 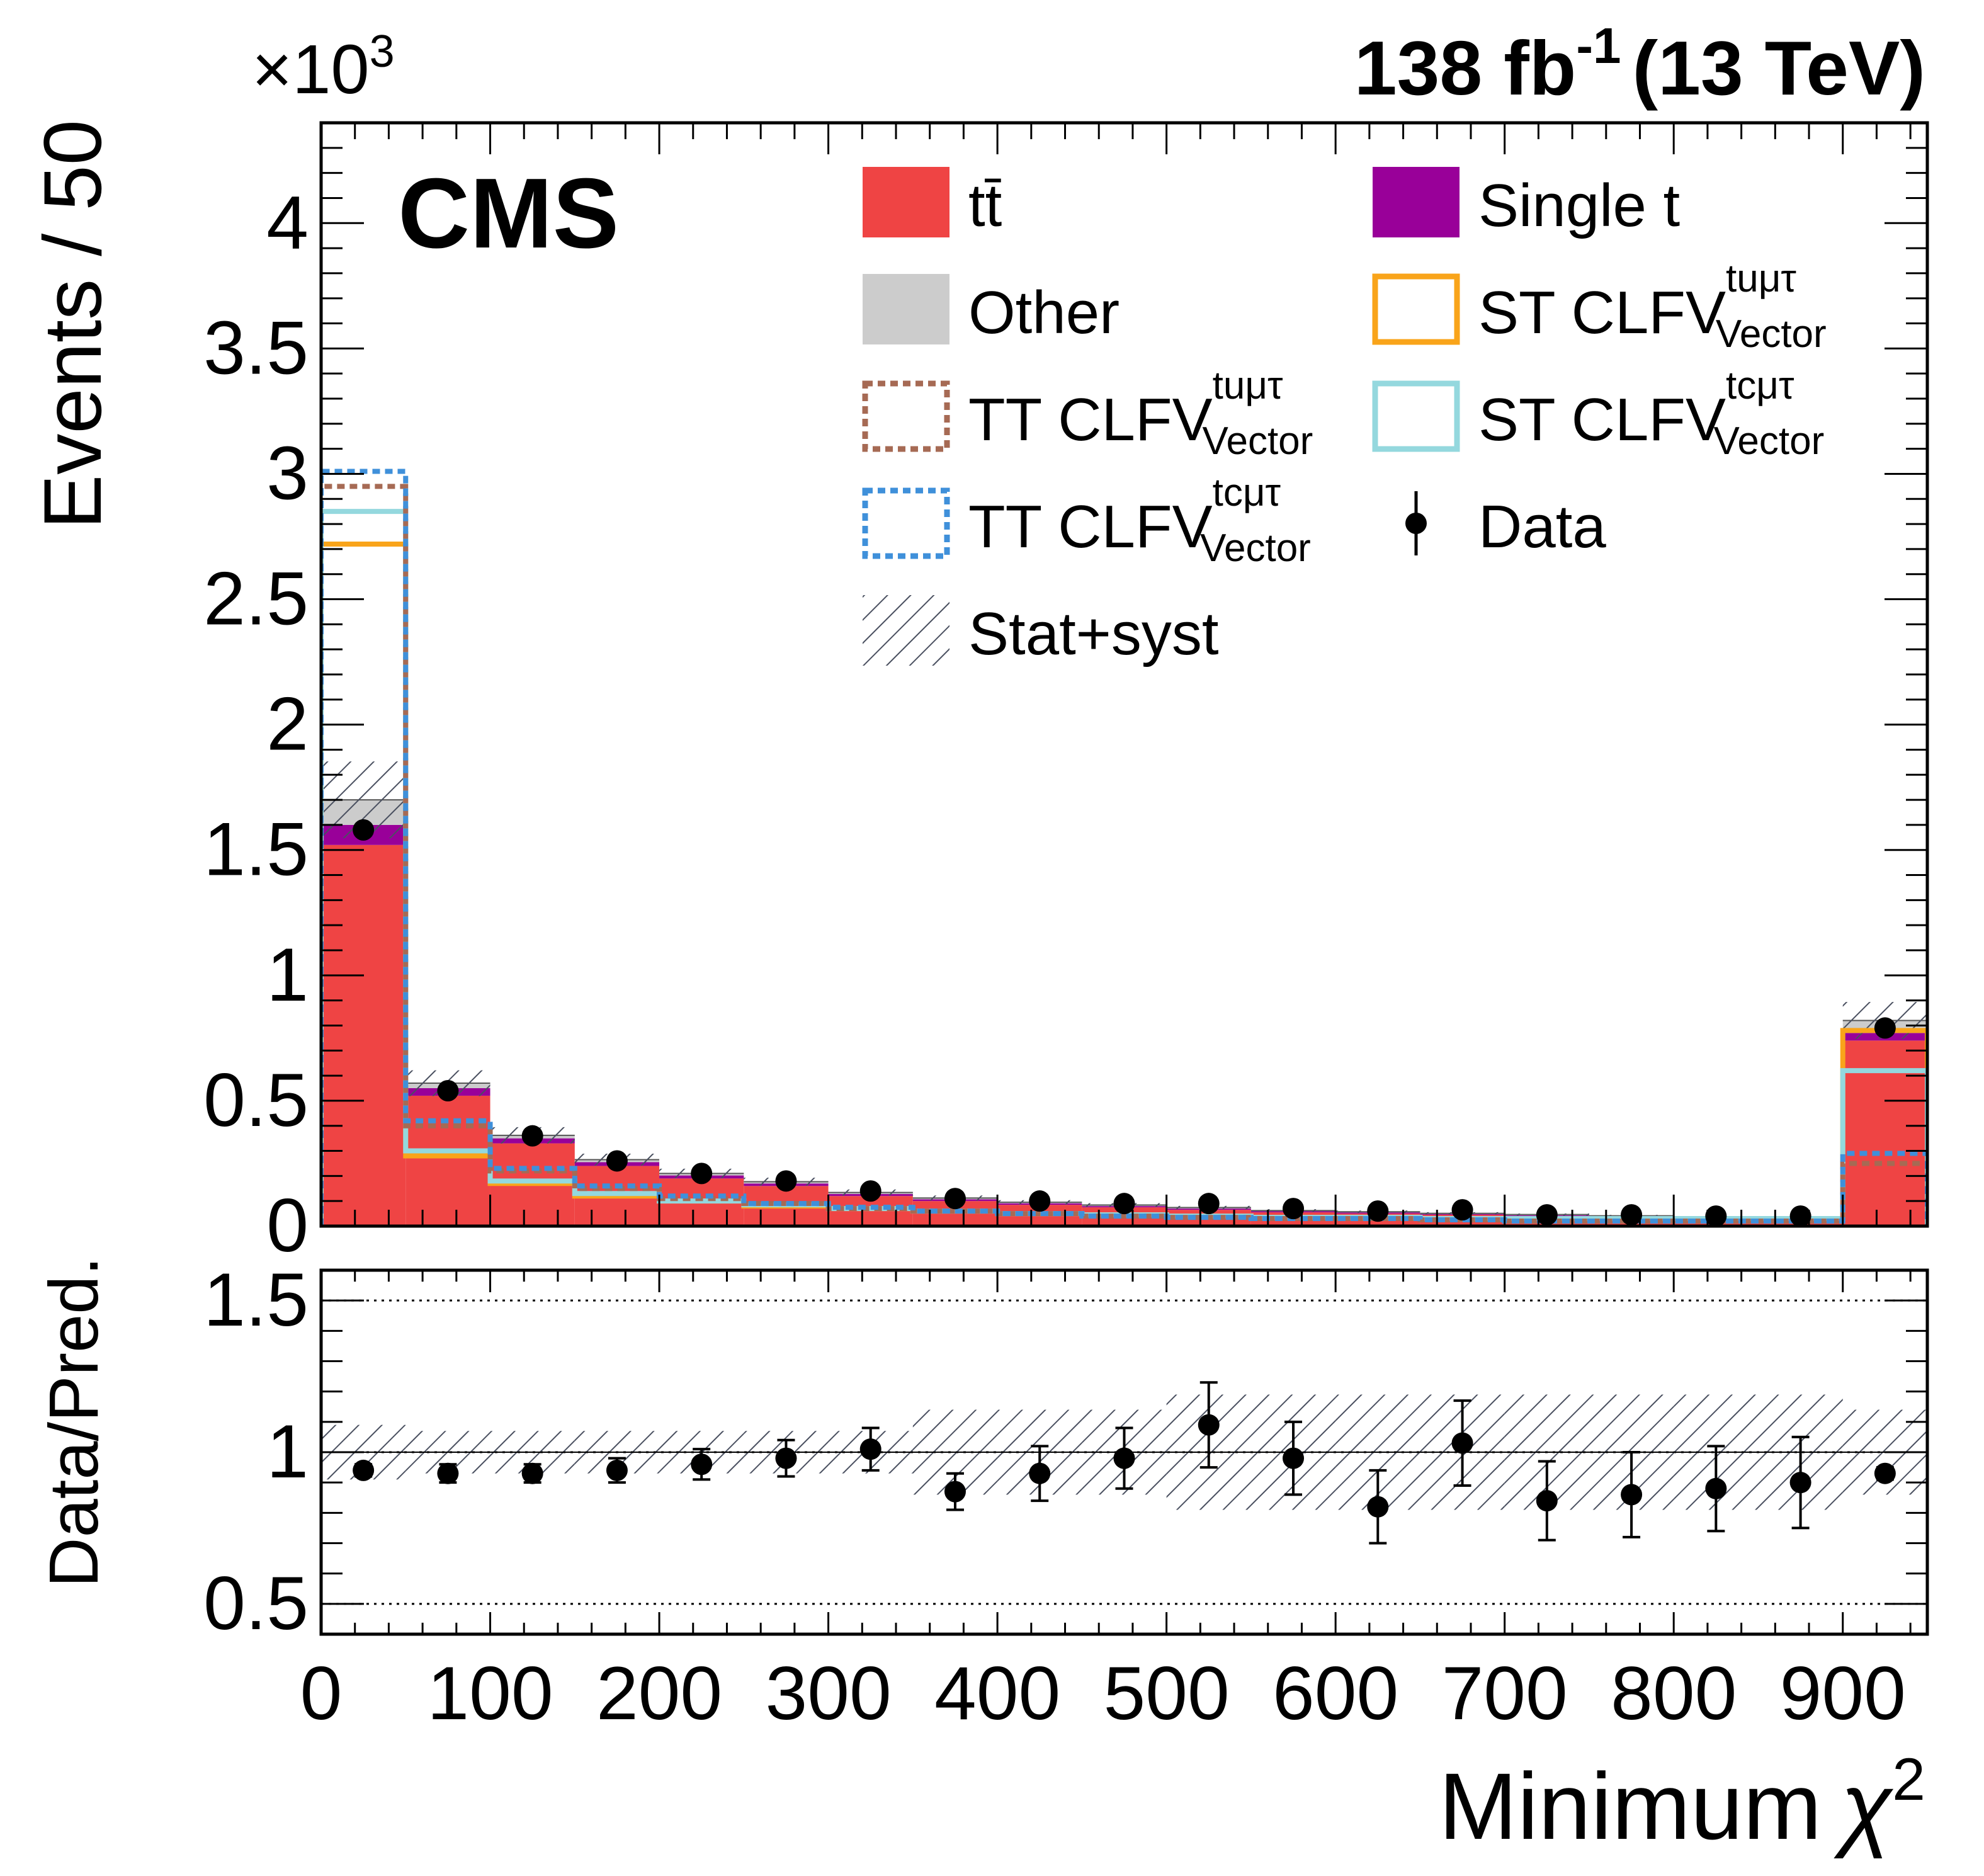 What do you see at coordinates (997, 1693) in the screenshot?
I see `x-tick-label: 400` at bounding box center [997, 1693].